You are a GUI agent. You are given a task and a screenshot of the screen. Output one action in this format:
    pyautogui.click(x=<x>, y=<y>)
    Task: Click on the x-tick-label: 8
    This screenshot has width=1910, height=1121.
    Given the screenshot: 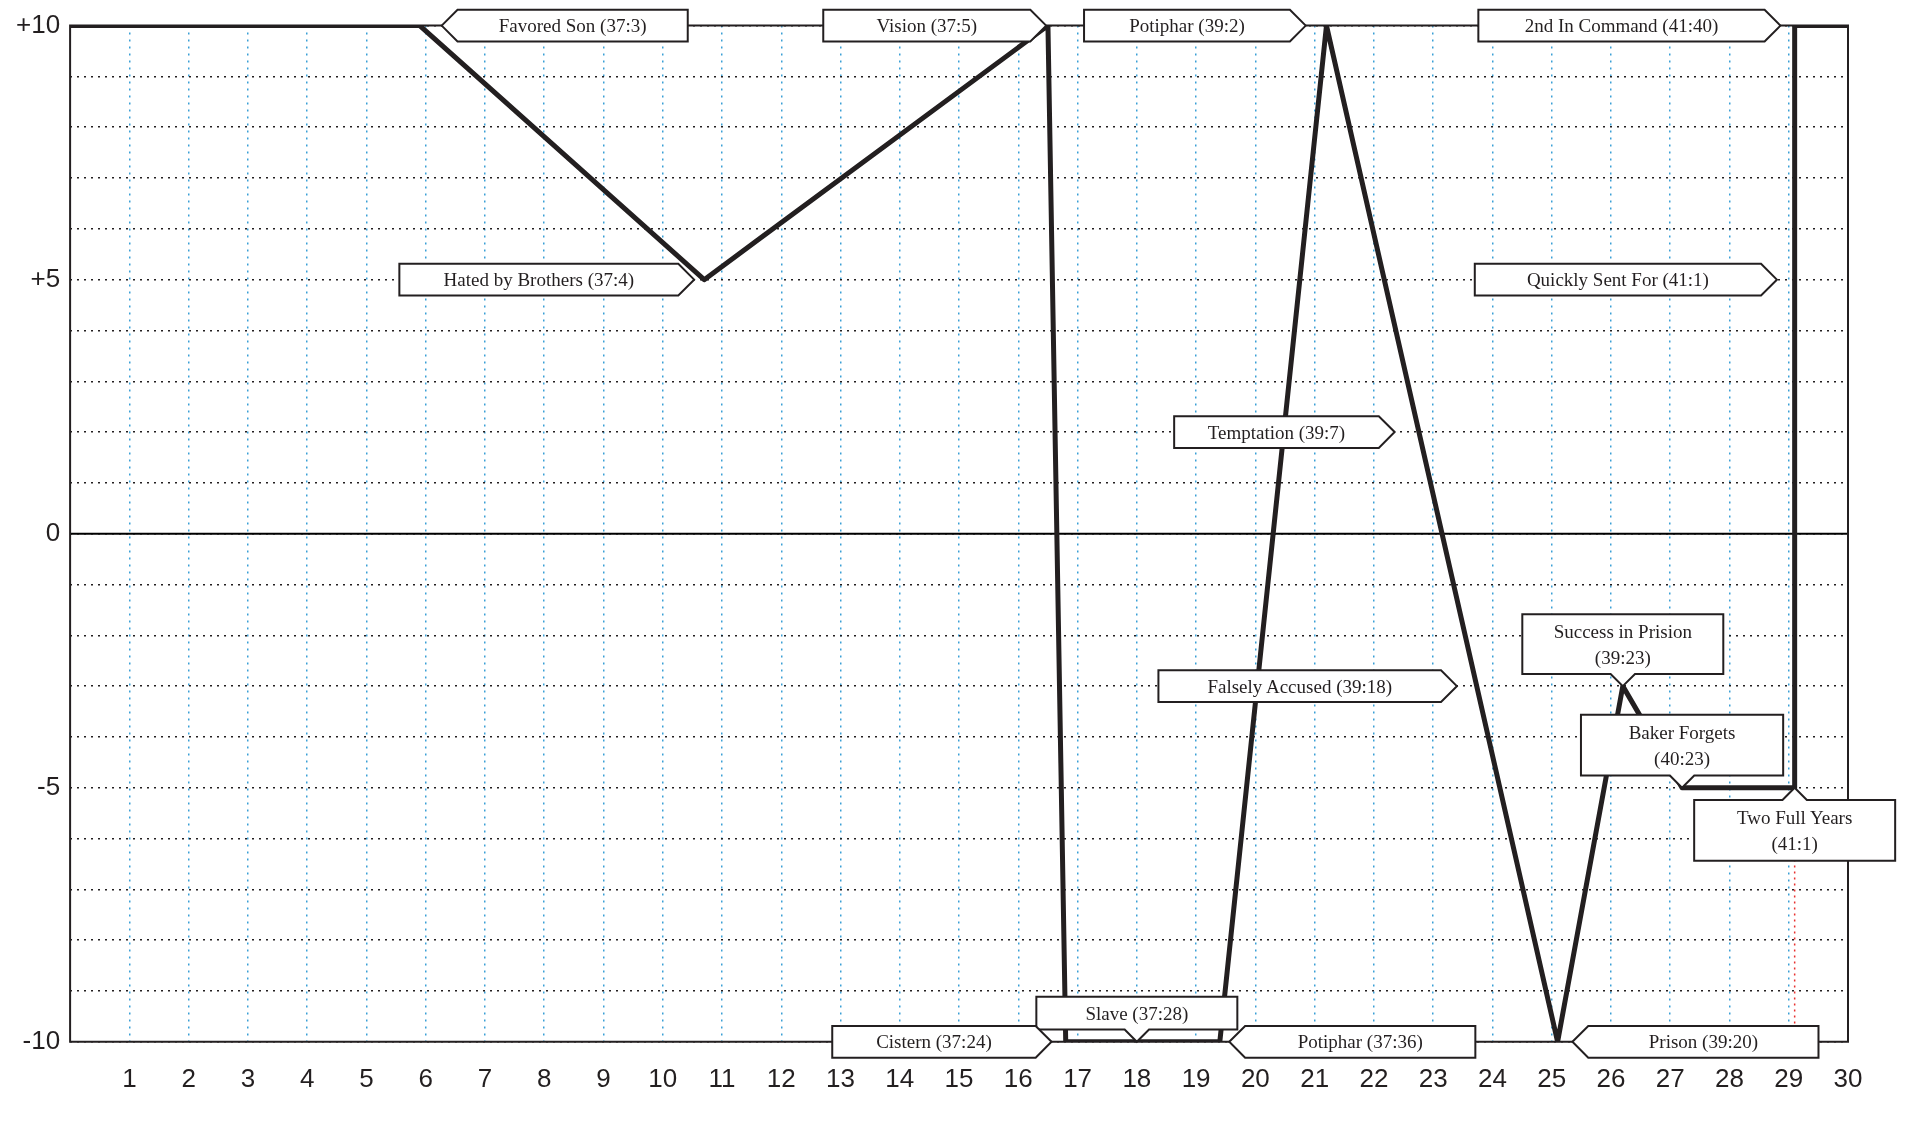 What is the action you would take?
    pyautogui.click(x=544, y=1077)
    